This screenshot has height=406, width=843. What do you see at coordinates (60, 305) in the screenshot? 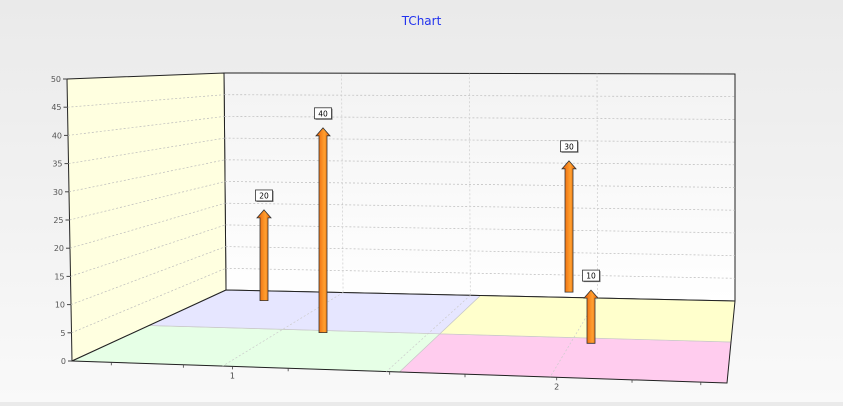
I see `y-tick-label: 10` at bounding box center [60, 305].